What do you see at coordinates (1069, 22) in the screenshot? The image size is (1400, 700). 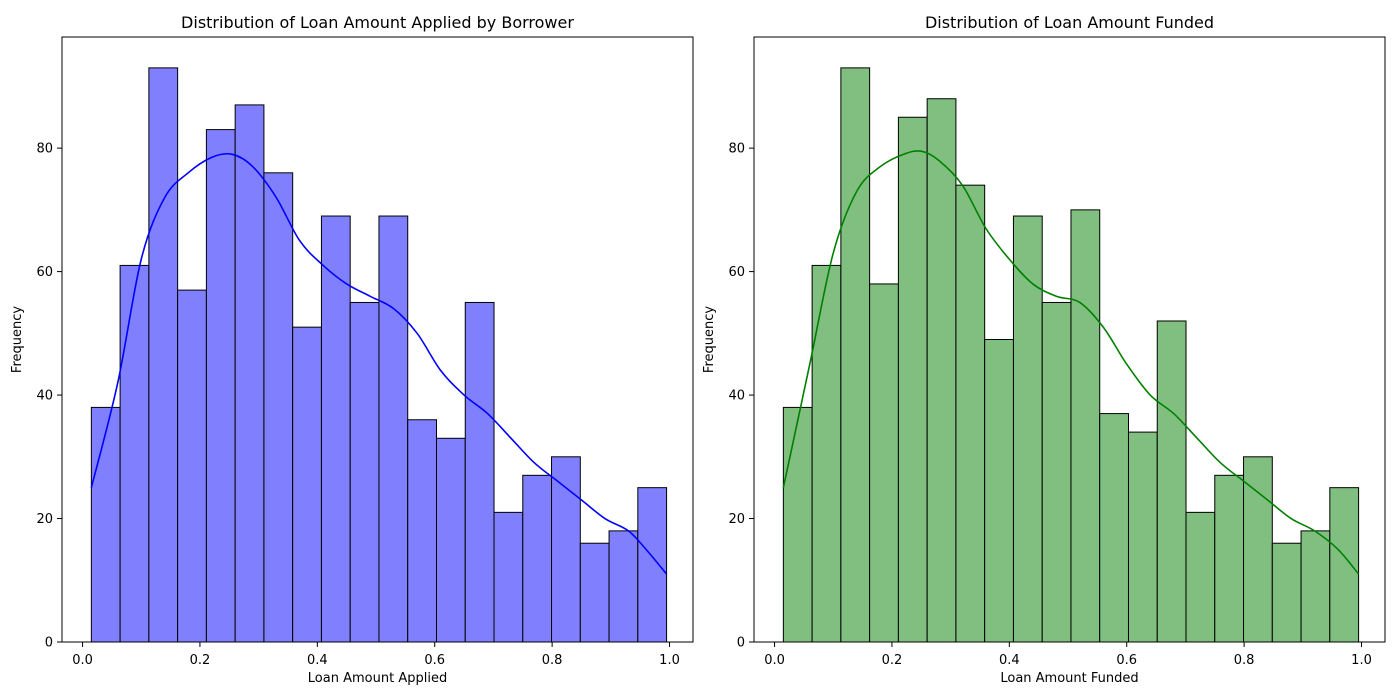 I see `chart-title: Distribution of Loan Amount Funded` at bounding box center [1069, 22].